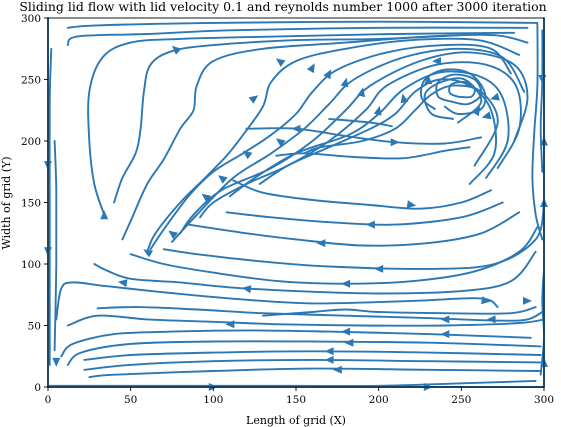 The height and width of the screenshot is (427, 561). I want to click on y-axis: 0 50 100 150 200 250 300, so click(34, 203).